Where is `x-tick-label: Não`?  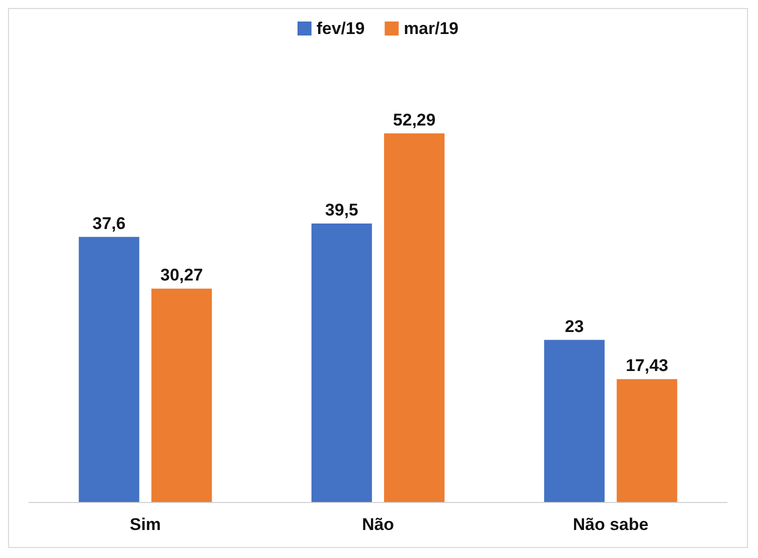
x-tick-label: Não is located at coordinates (378, 524).